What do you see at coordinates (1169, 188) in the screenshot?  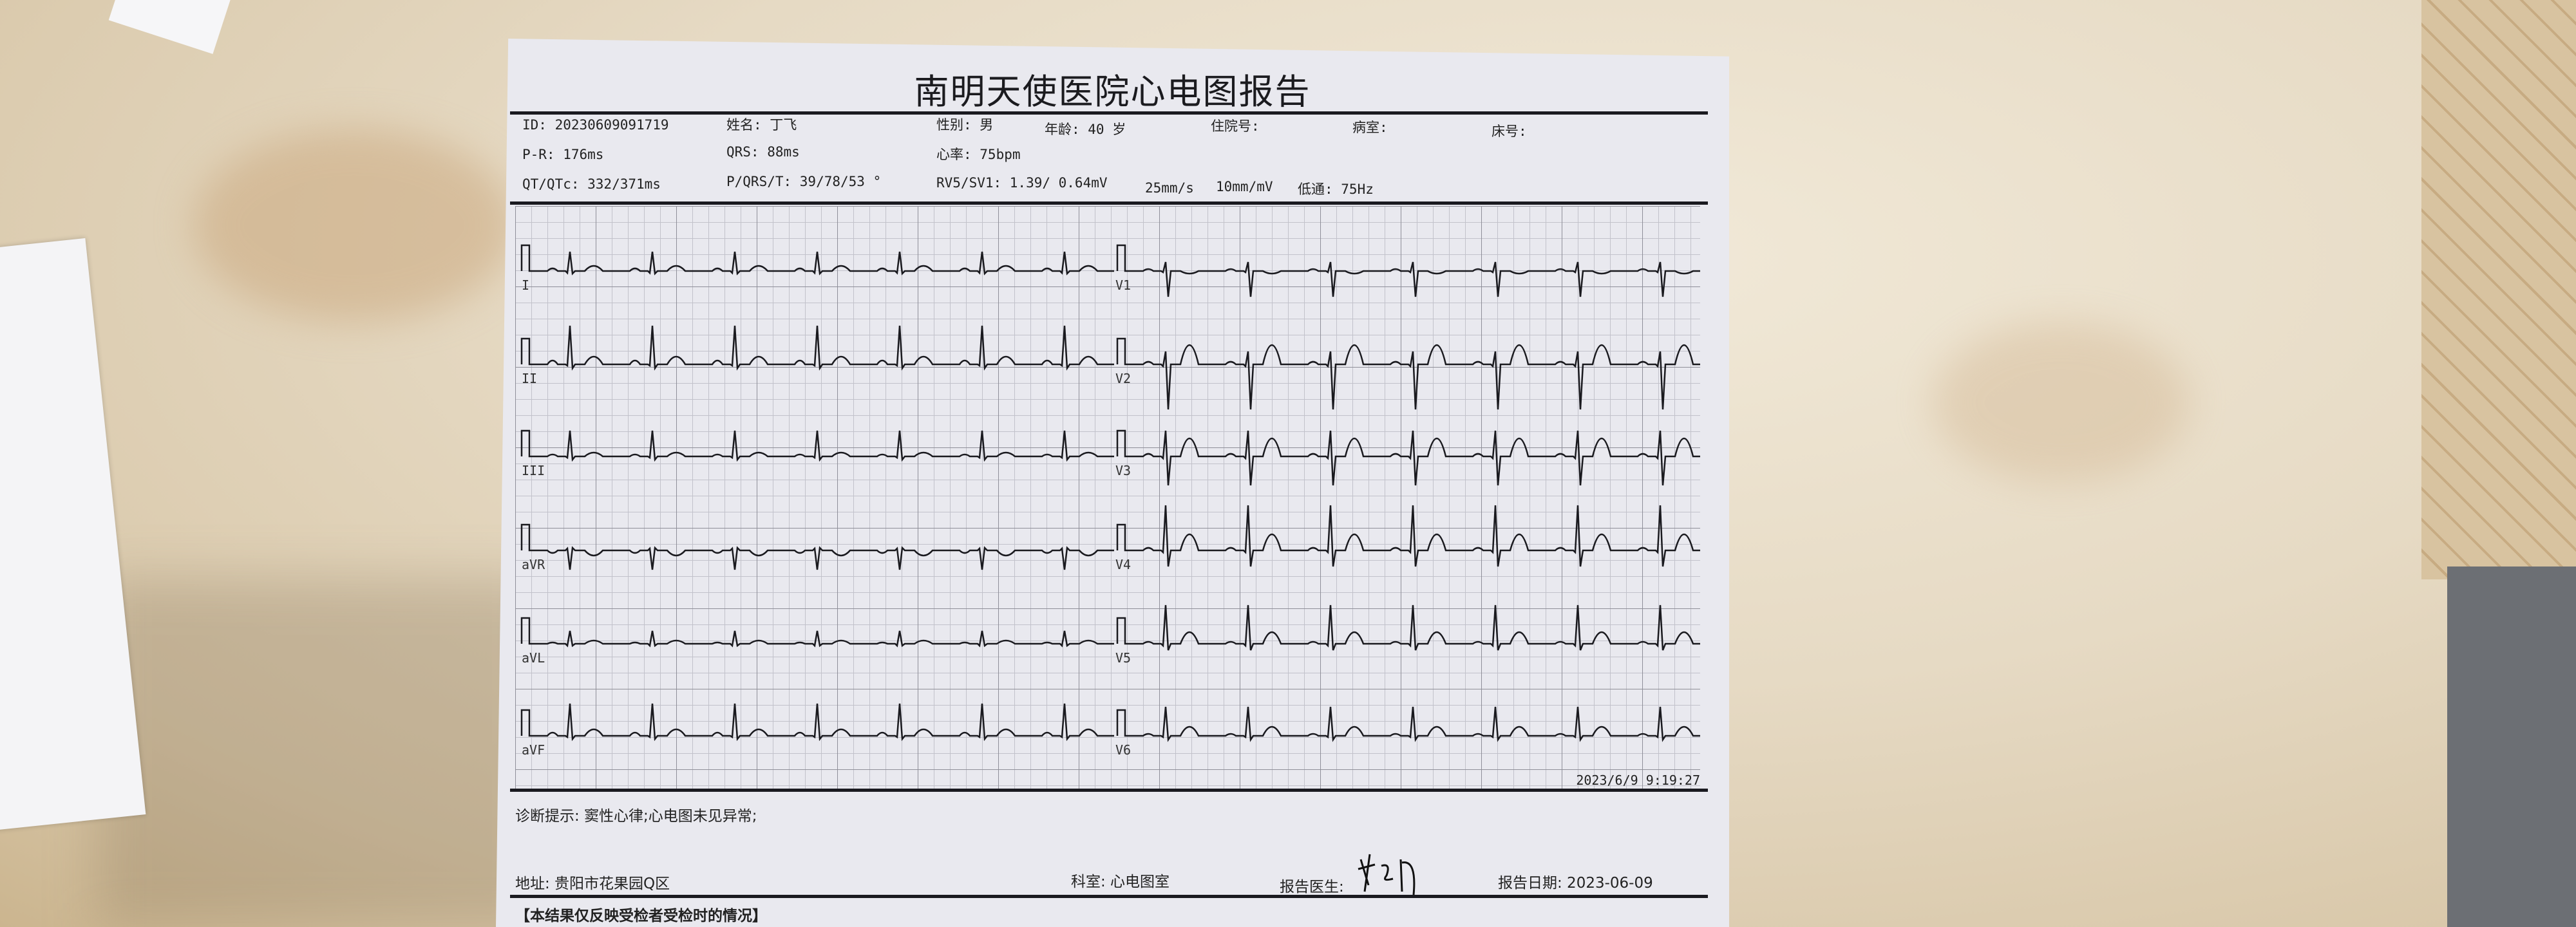 I see `paper-speed: 25mm/s` at bounding box center [1169, 188].